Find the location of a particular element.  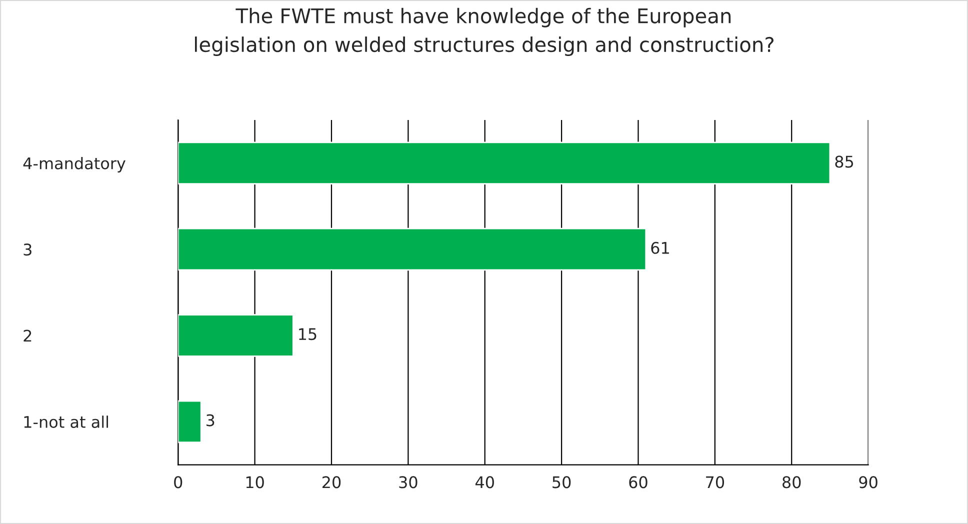

y-tick-label: 2 is located at coordinates (28, 336).